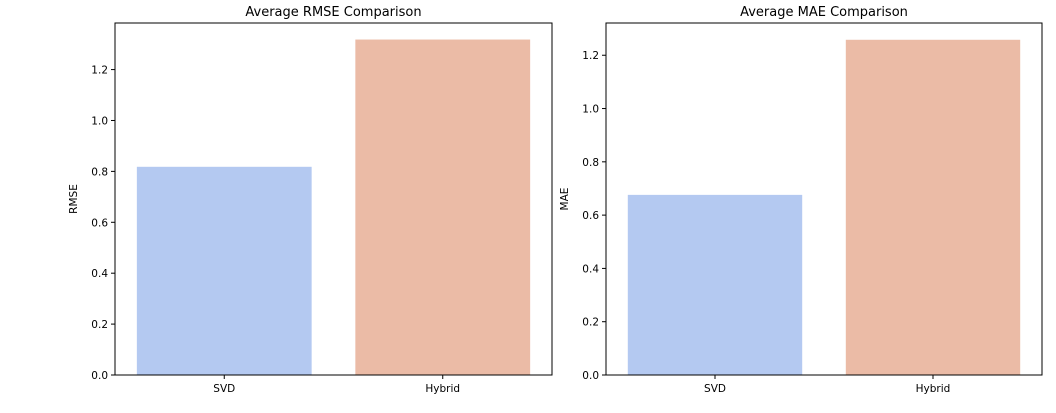 Image resolution: width=1056 pixels, height=413 pixels. Describe the element at coordinates (590, 216) in the screenshot. I see `mae-ytick-label: 0.6` at that location.